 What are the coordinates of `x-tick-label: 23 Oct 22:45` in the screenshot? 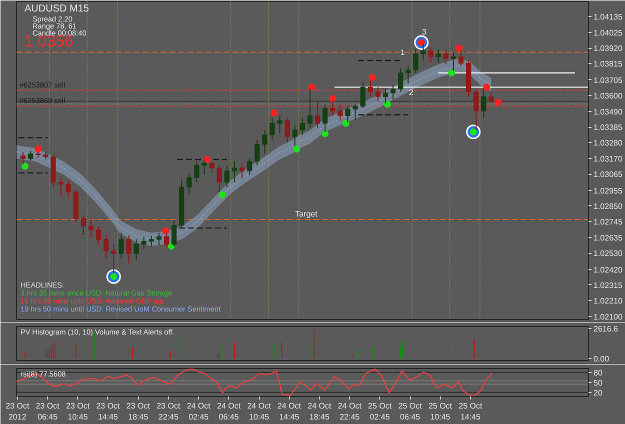 It's located at (168, 412).